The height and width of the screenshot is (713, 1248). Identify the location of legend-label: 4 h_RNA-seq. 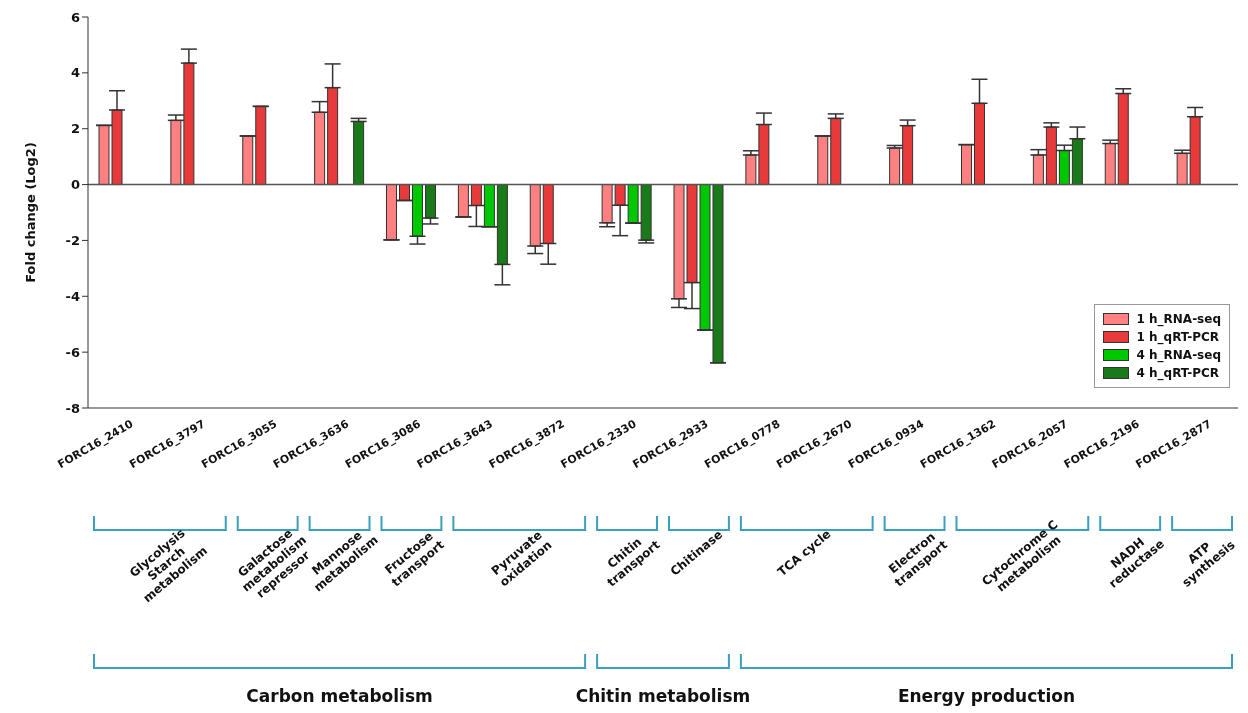
(1178, 355).